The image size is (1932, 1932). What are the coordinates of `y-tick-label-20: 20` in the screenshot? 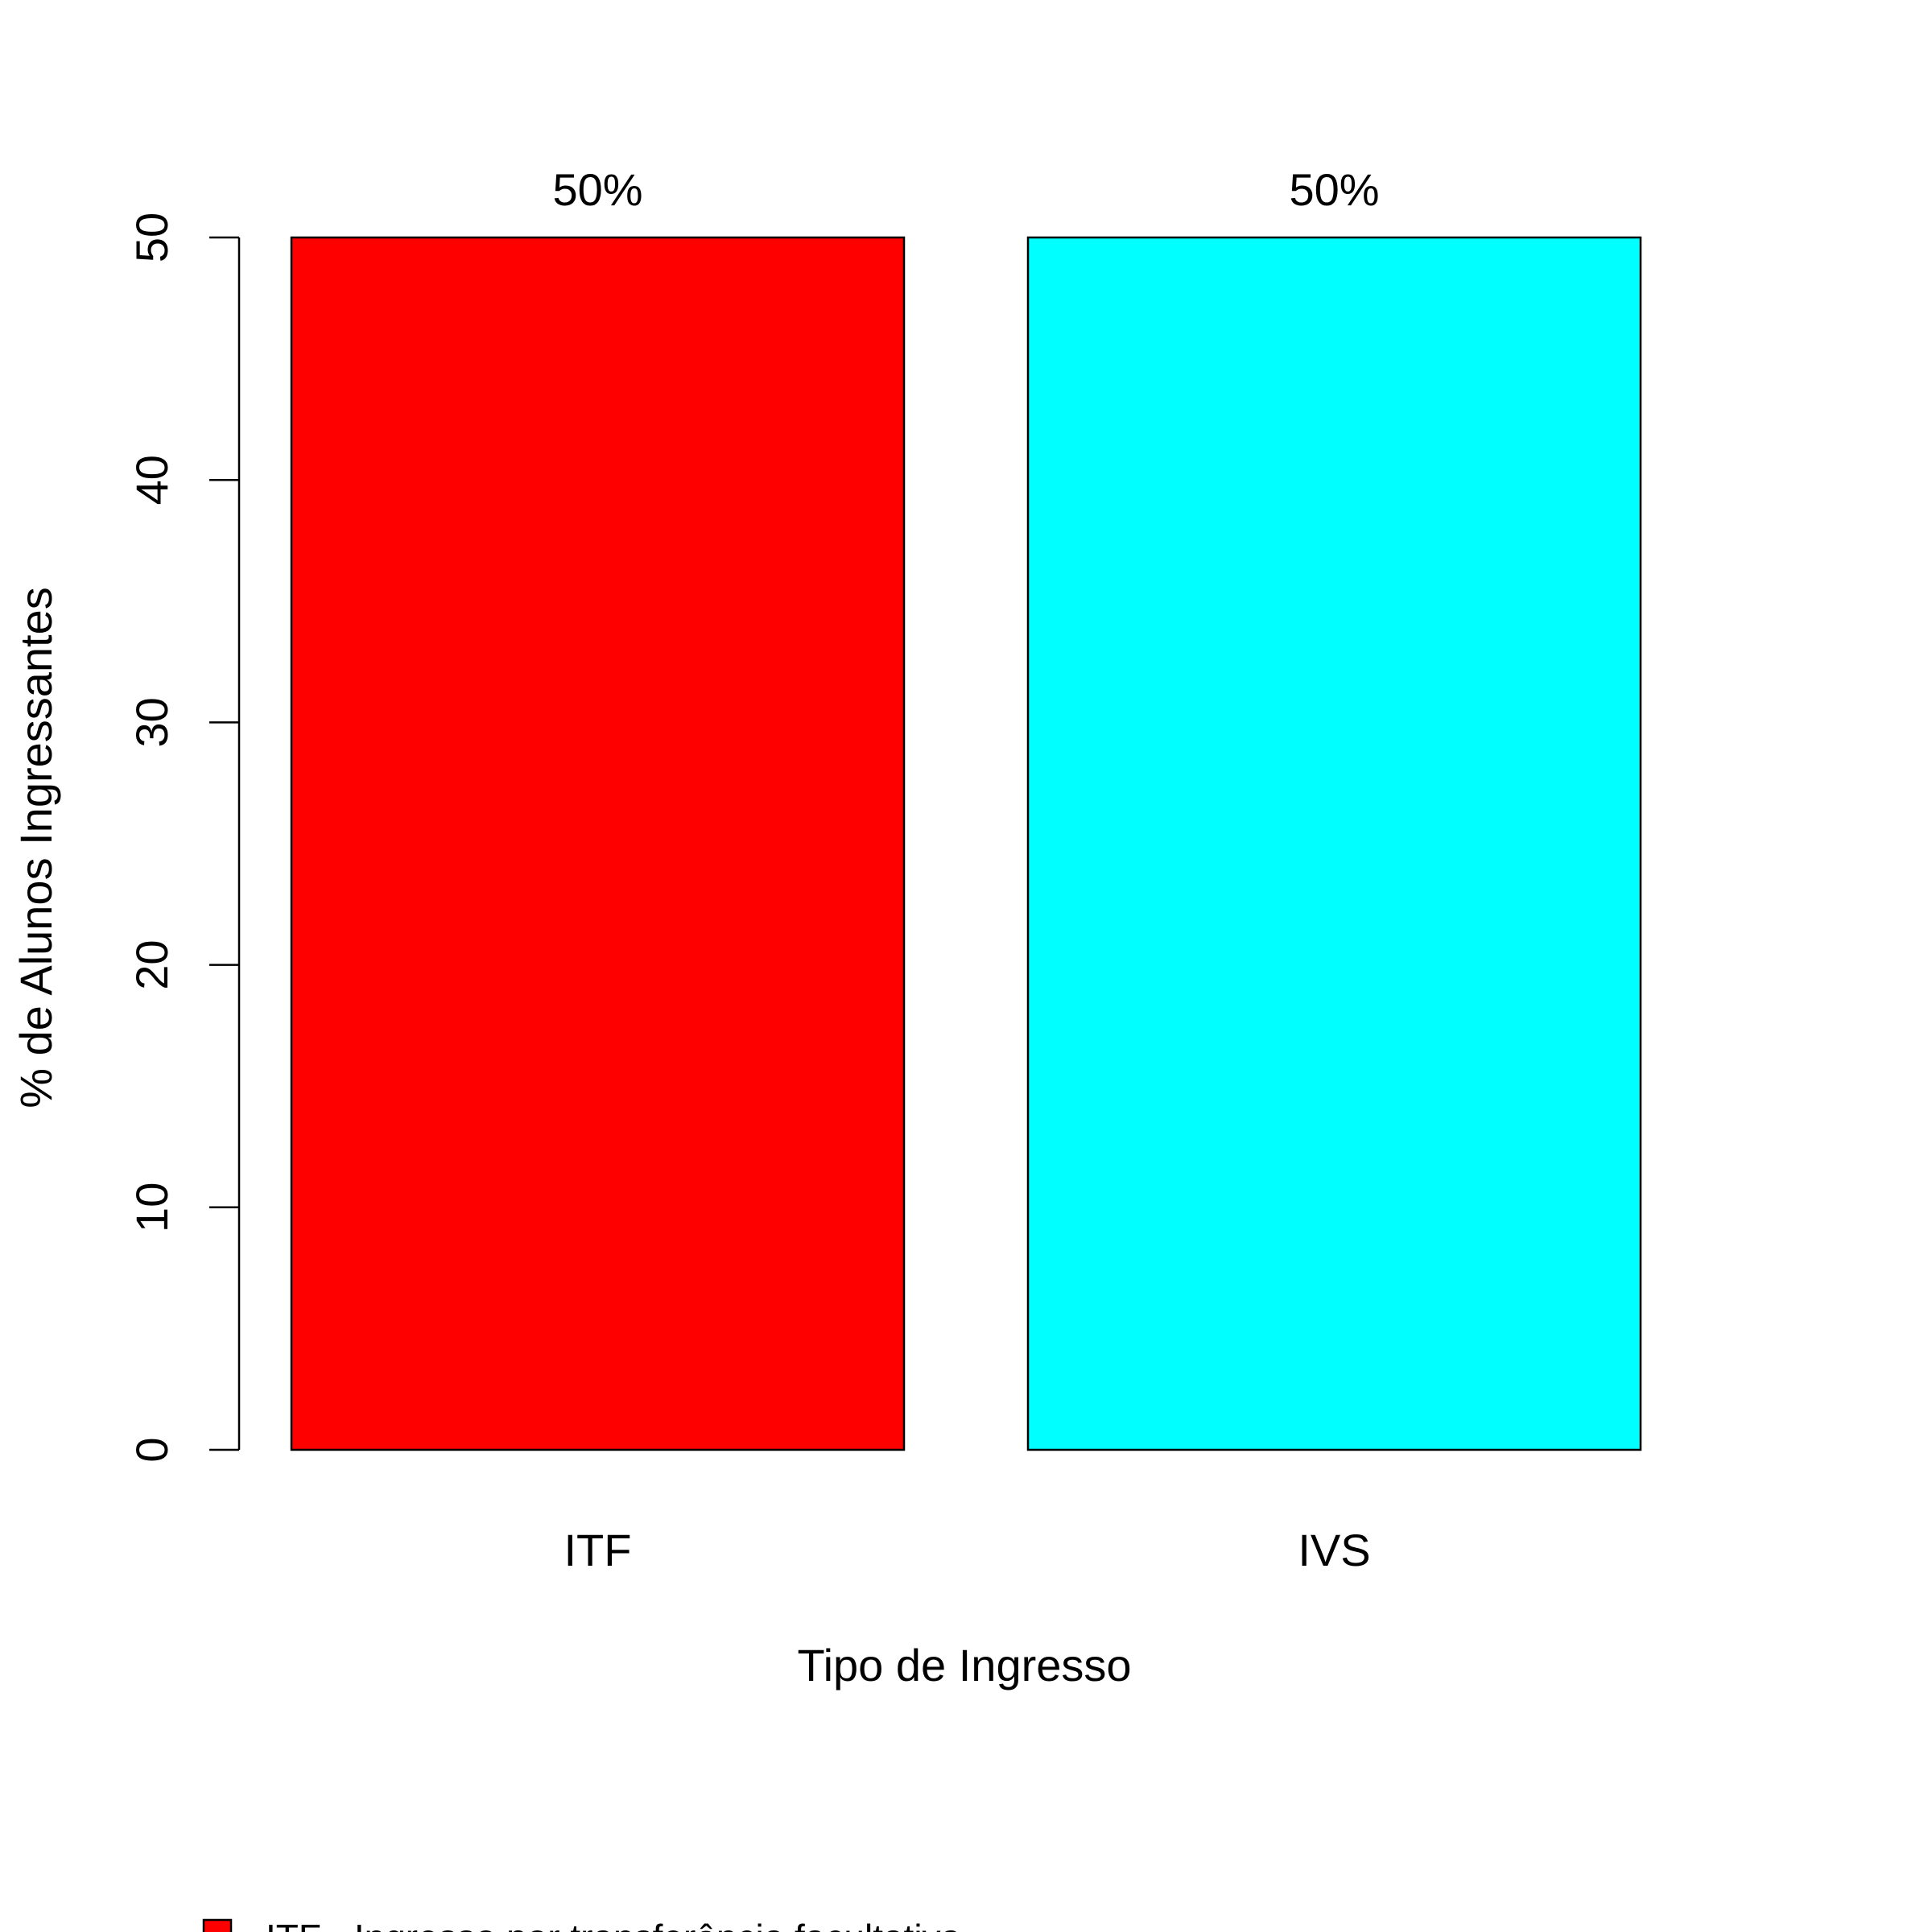 It's located at (151, 964).